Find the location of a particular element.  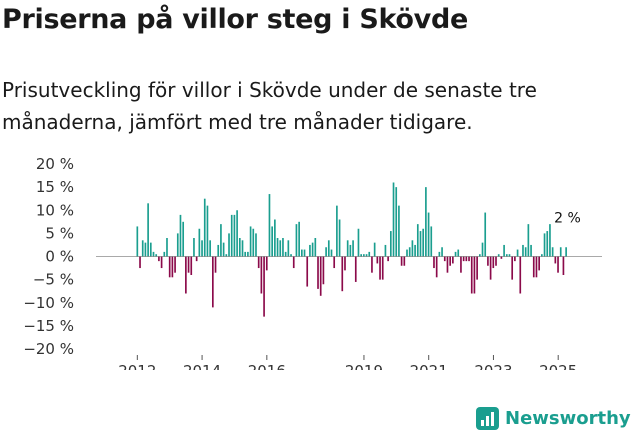

x-tick-label: 2012 is located at coordinates (137, 366).